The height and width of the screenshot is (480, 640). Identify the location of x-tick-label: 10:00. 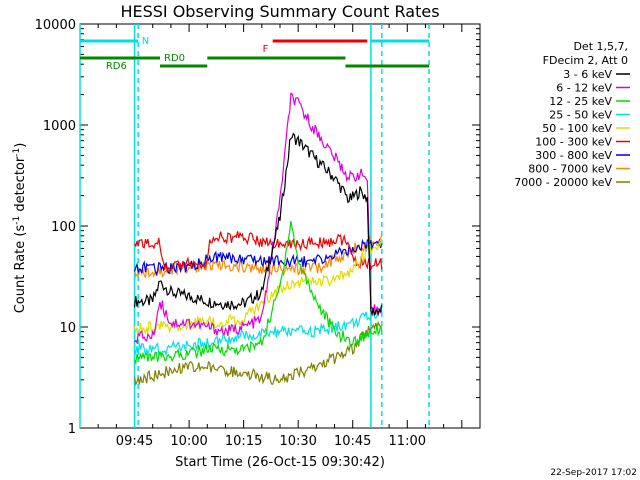
(188, 441).